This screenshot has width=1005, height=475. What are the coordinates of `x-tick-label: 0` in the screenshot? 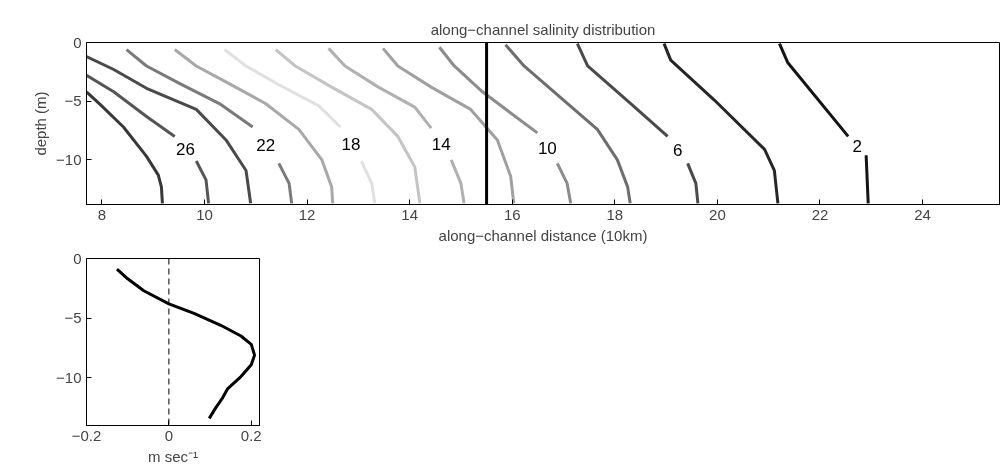 It's located at (169, 435).